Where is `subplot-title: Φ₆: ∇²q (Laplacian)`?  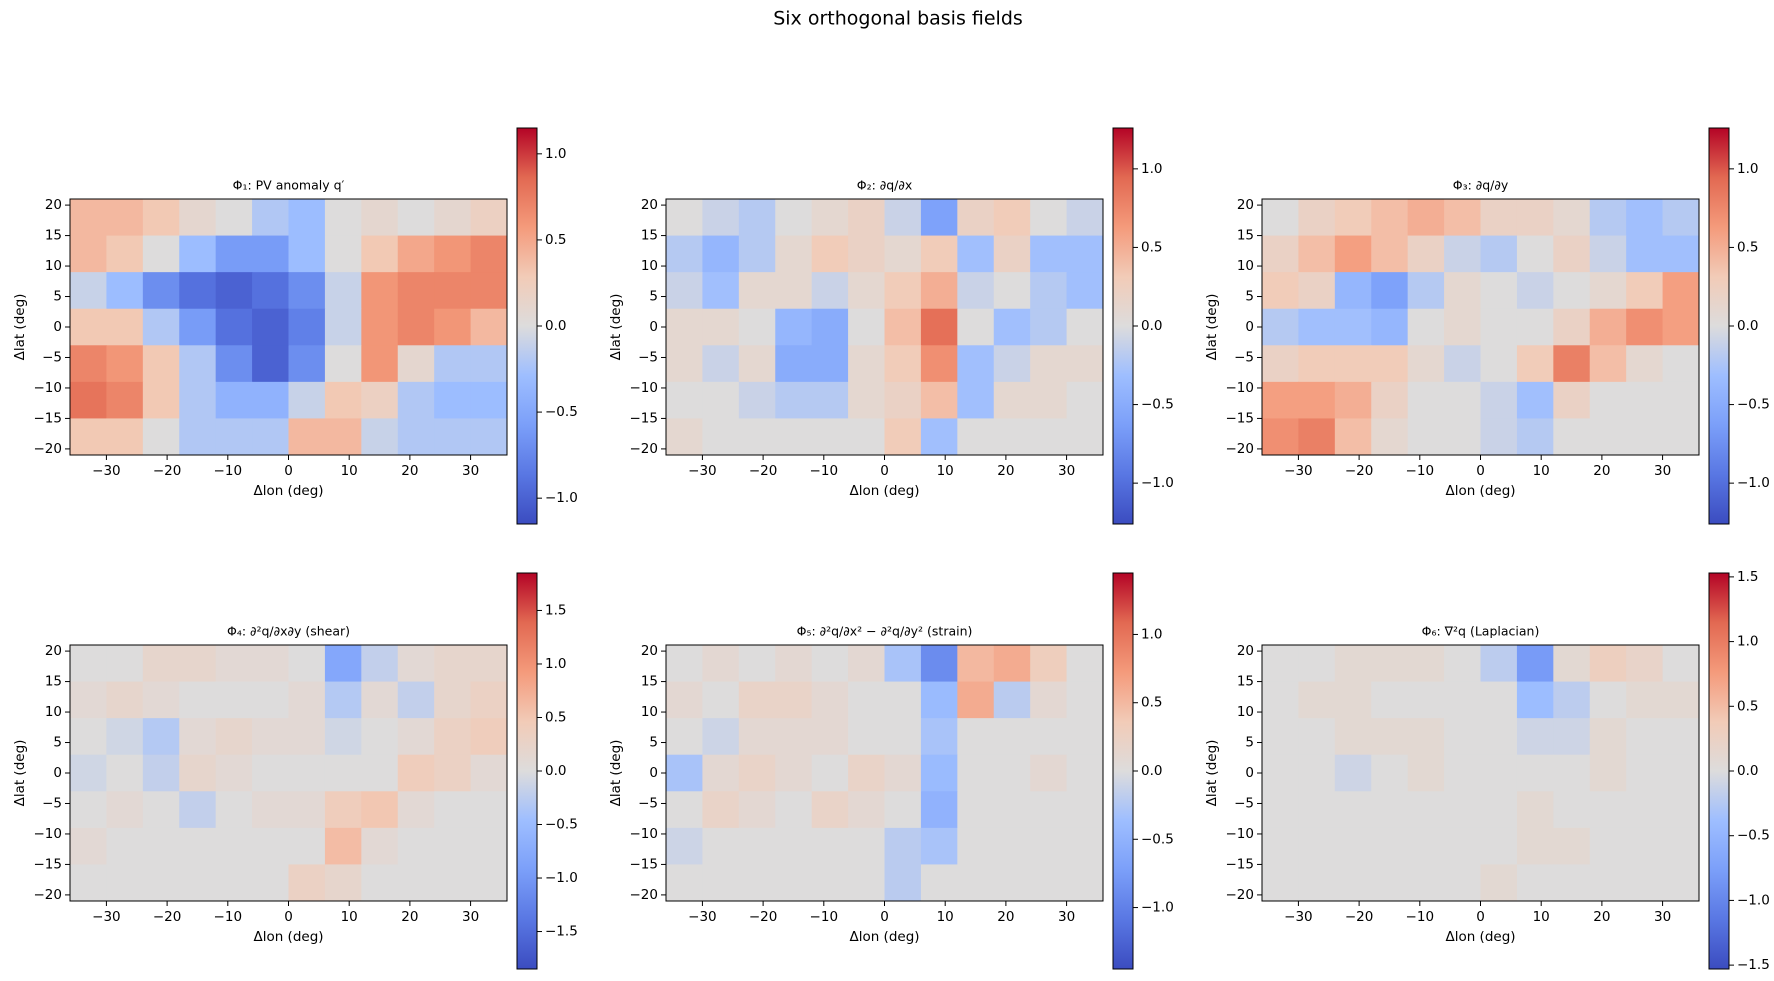 subplot-title: Φ₆: ∇²q (Laplacian) is located at coordinates (1481, 631).